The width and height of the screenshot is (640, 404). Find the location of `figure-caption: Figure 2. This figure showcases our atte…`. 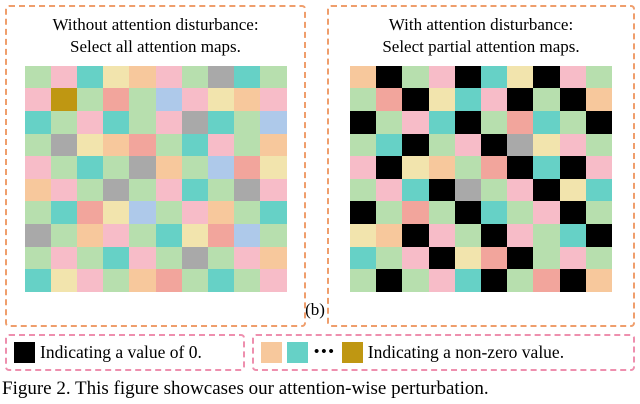

figure-caption: Figure 2. This figure showcases our atte… is located at coordinates (245, 388).